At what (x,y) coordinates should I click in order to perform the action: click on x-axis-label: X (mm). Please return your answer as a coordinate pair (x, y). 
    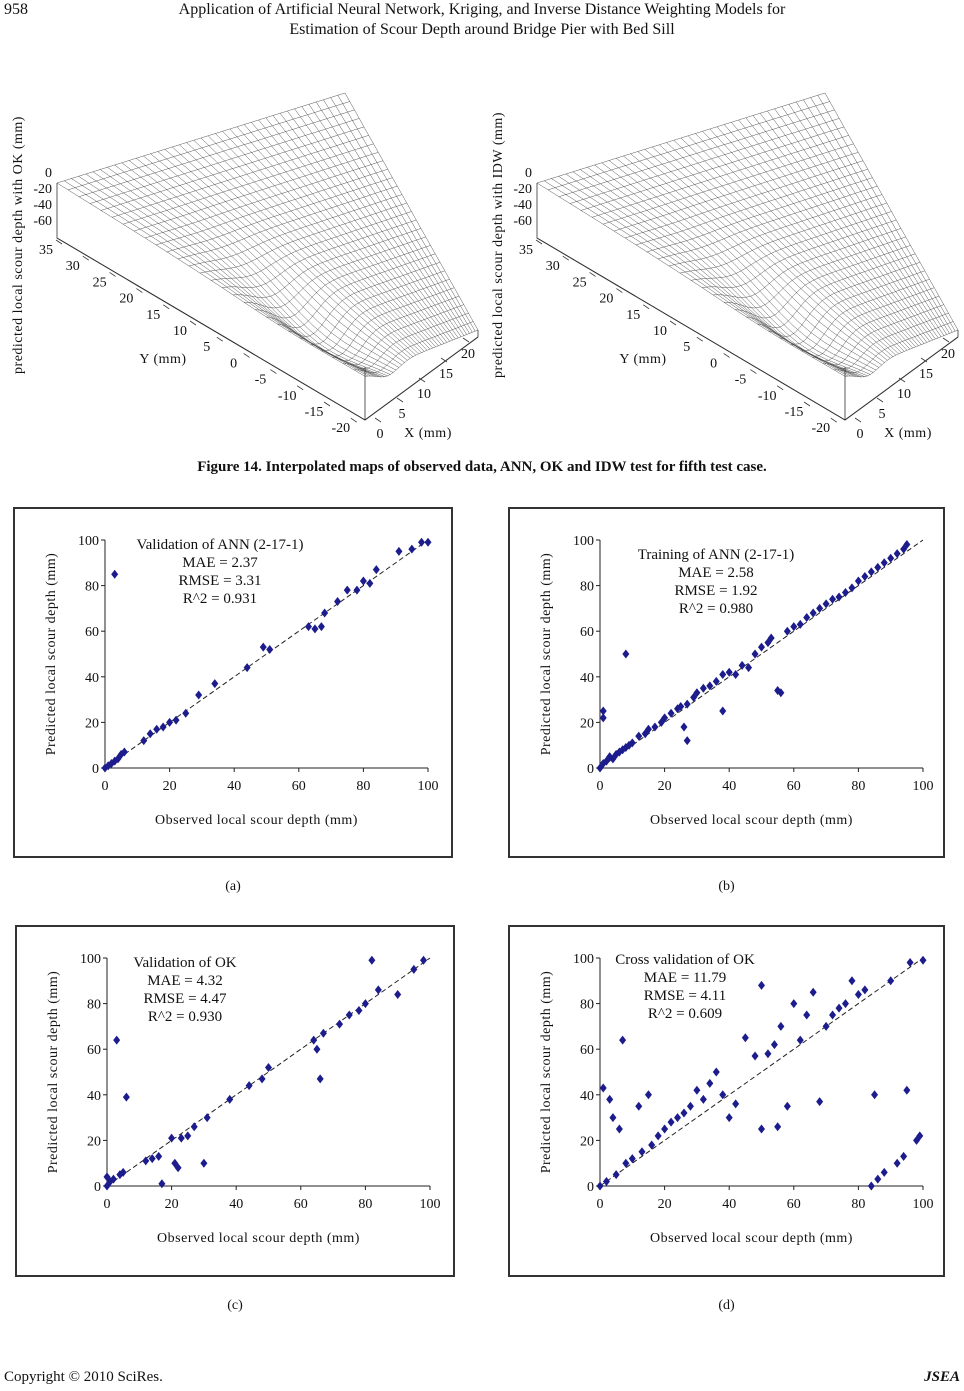
    Looking at the image, I should click on (428, 433).